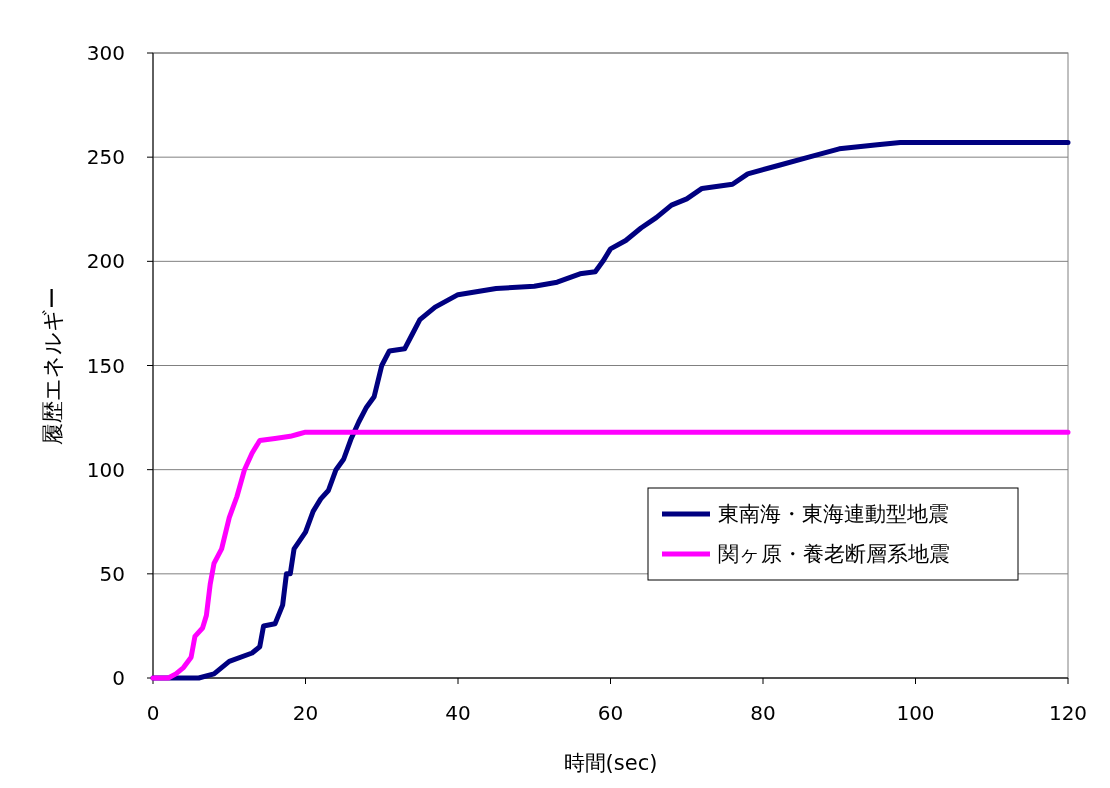  I want to click on y-tick-label: 150, so click(105, 365).